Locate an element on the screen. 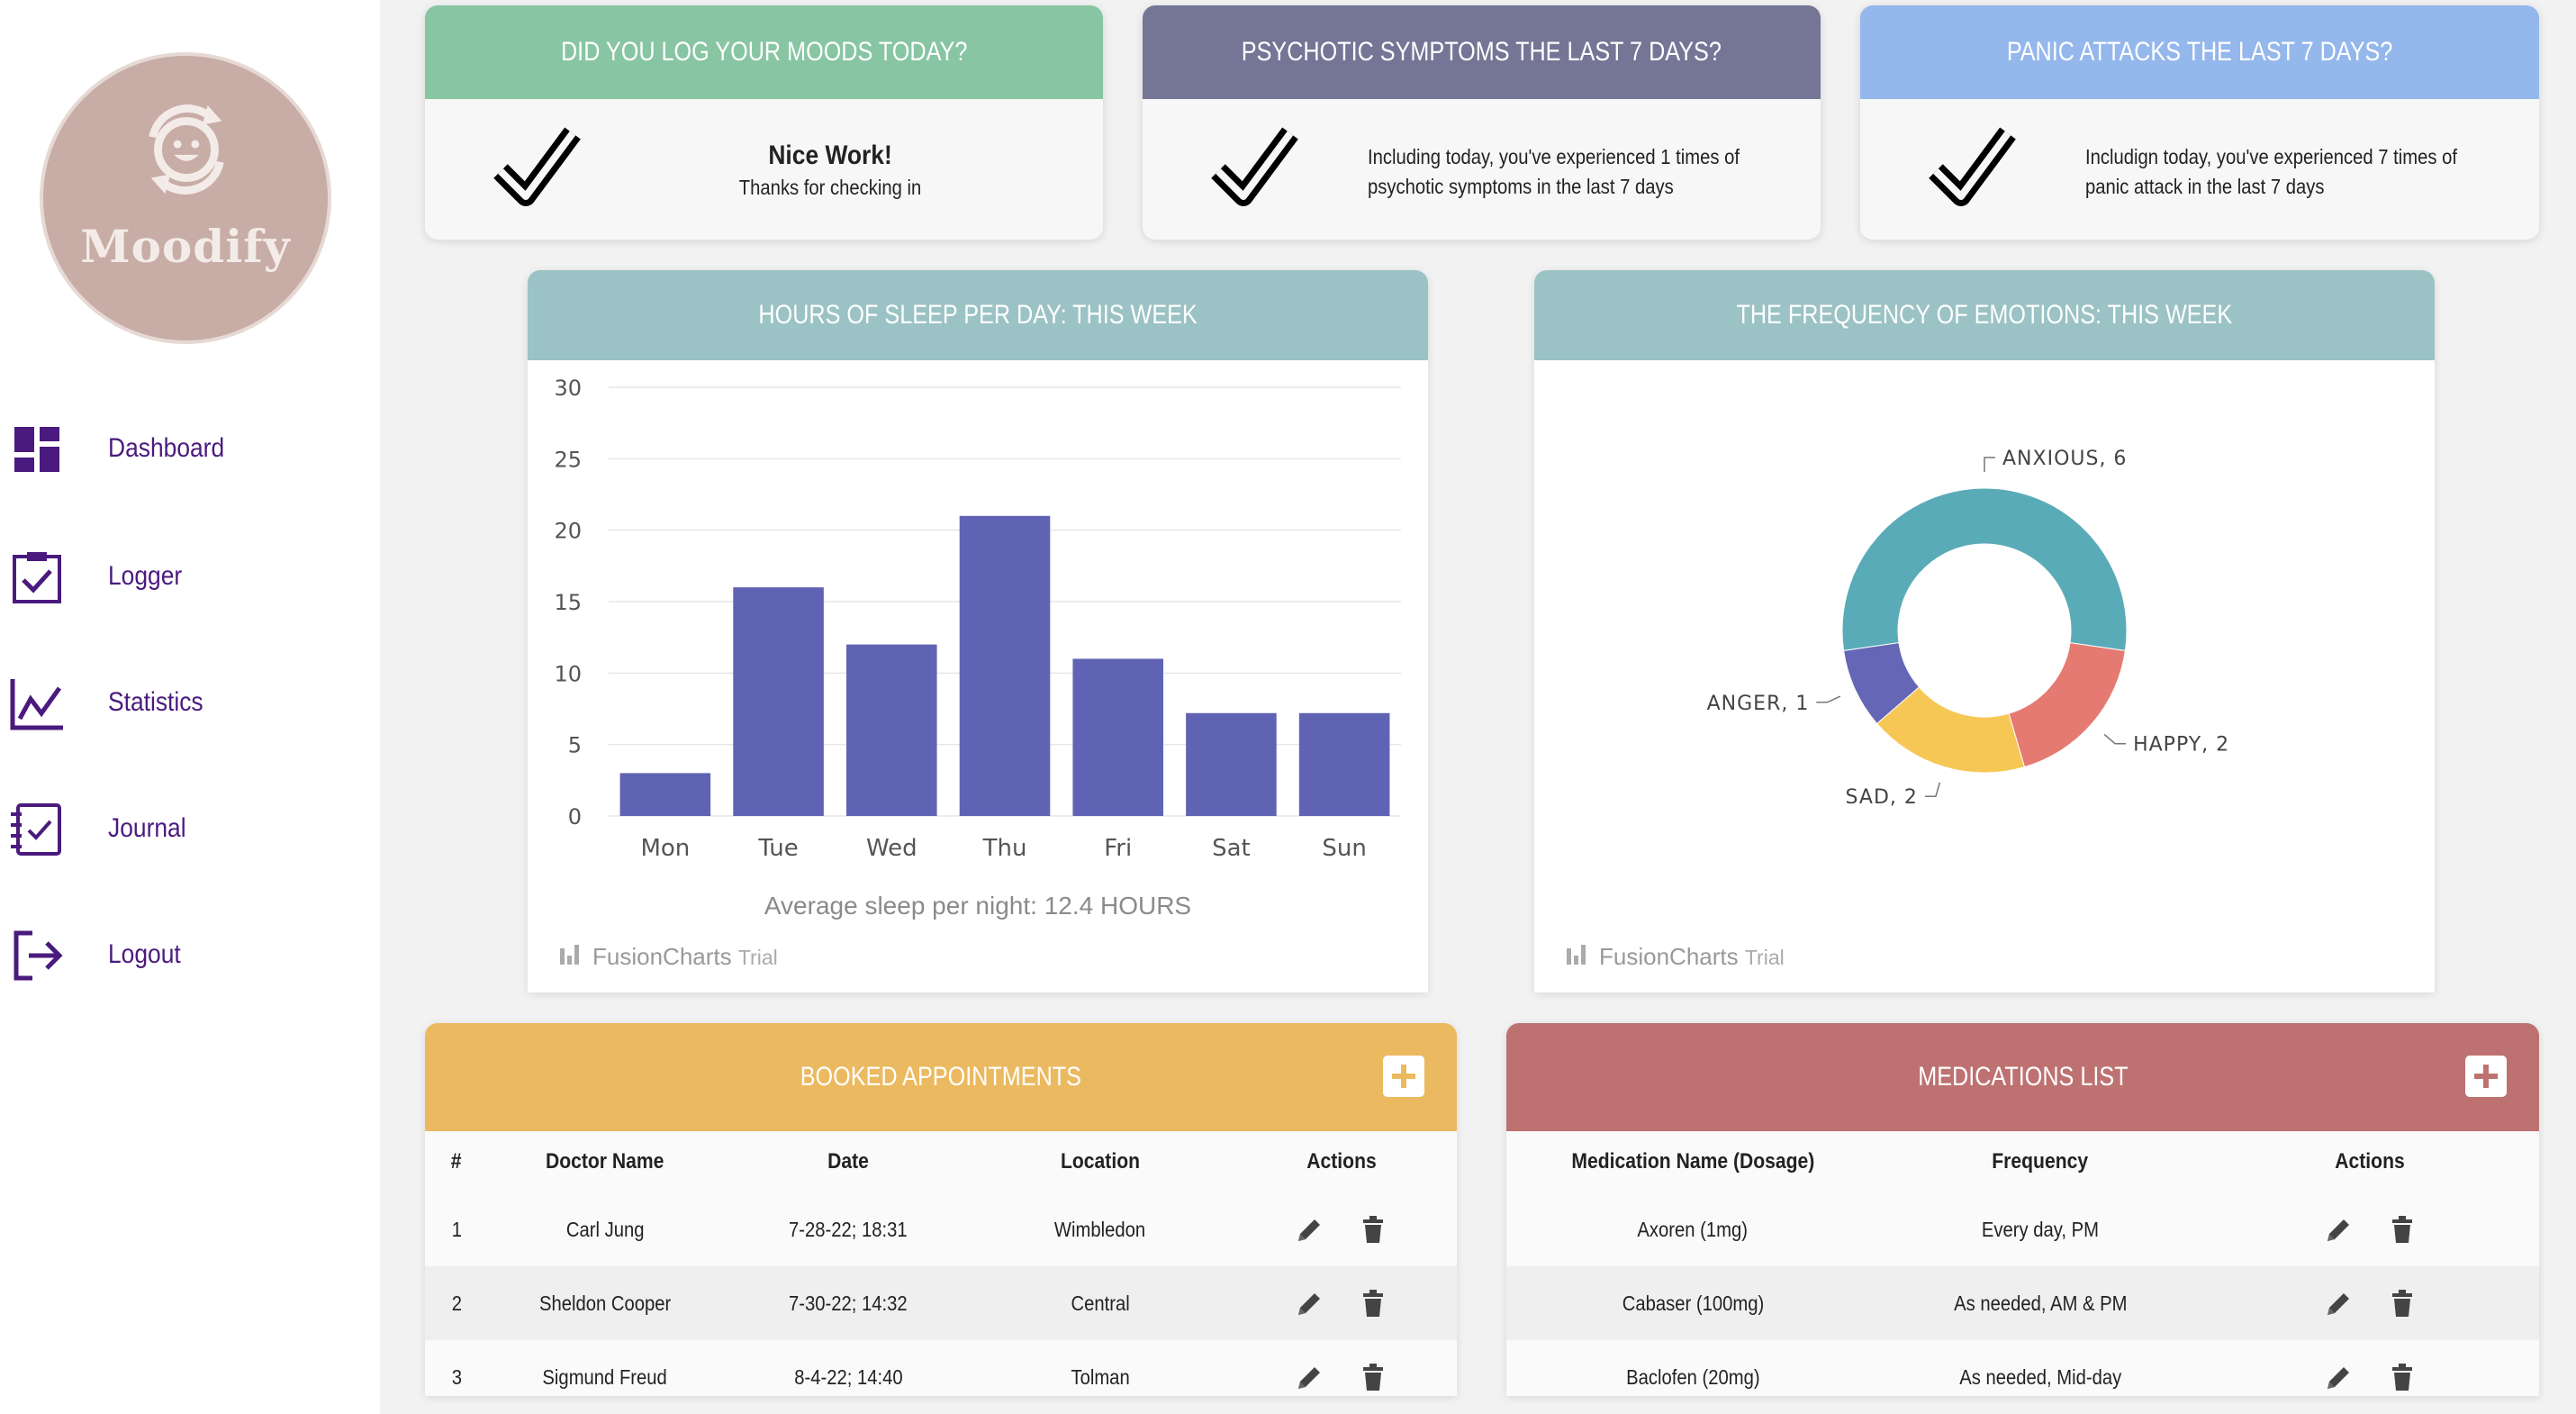 The image size is (2576, 1414). cell-date: 8-4-22; 14:40 is located at coordinates (848, 1376).